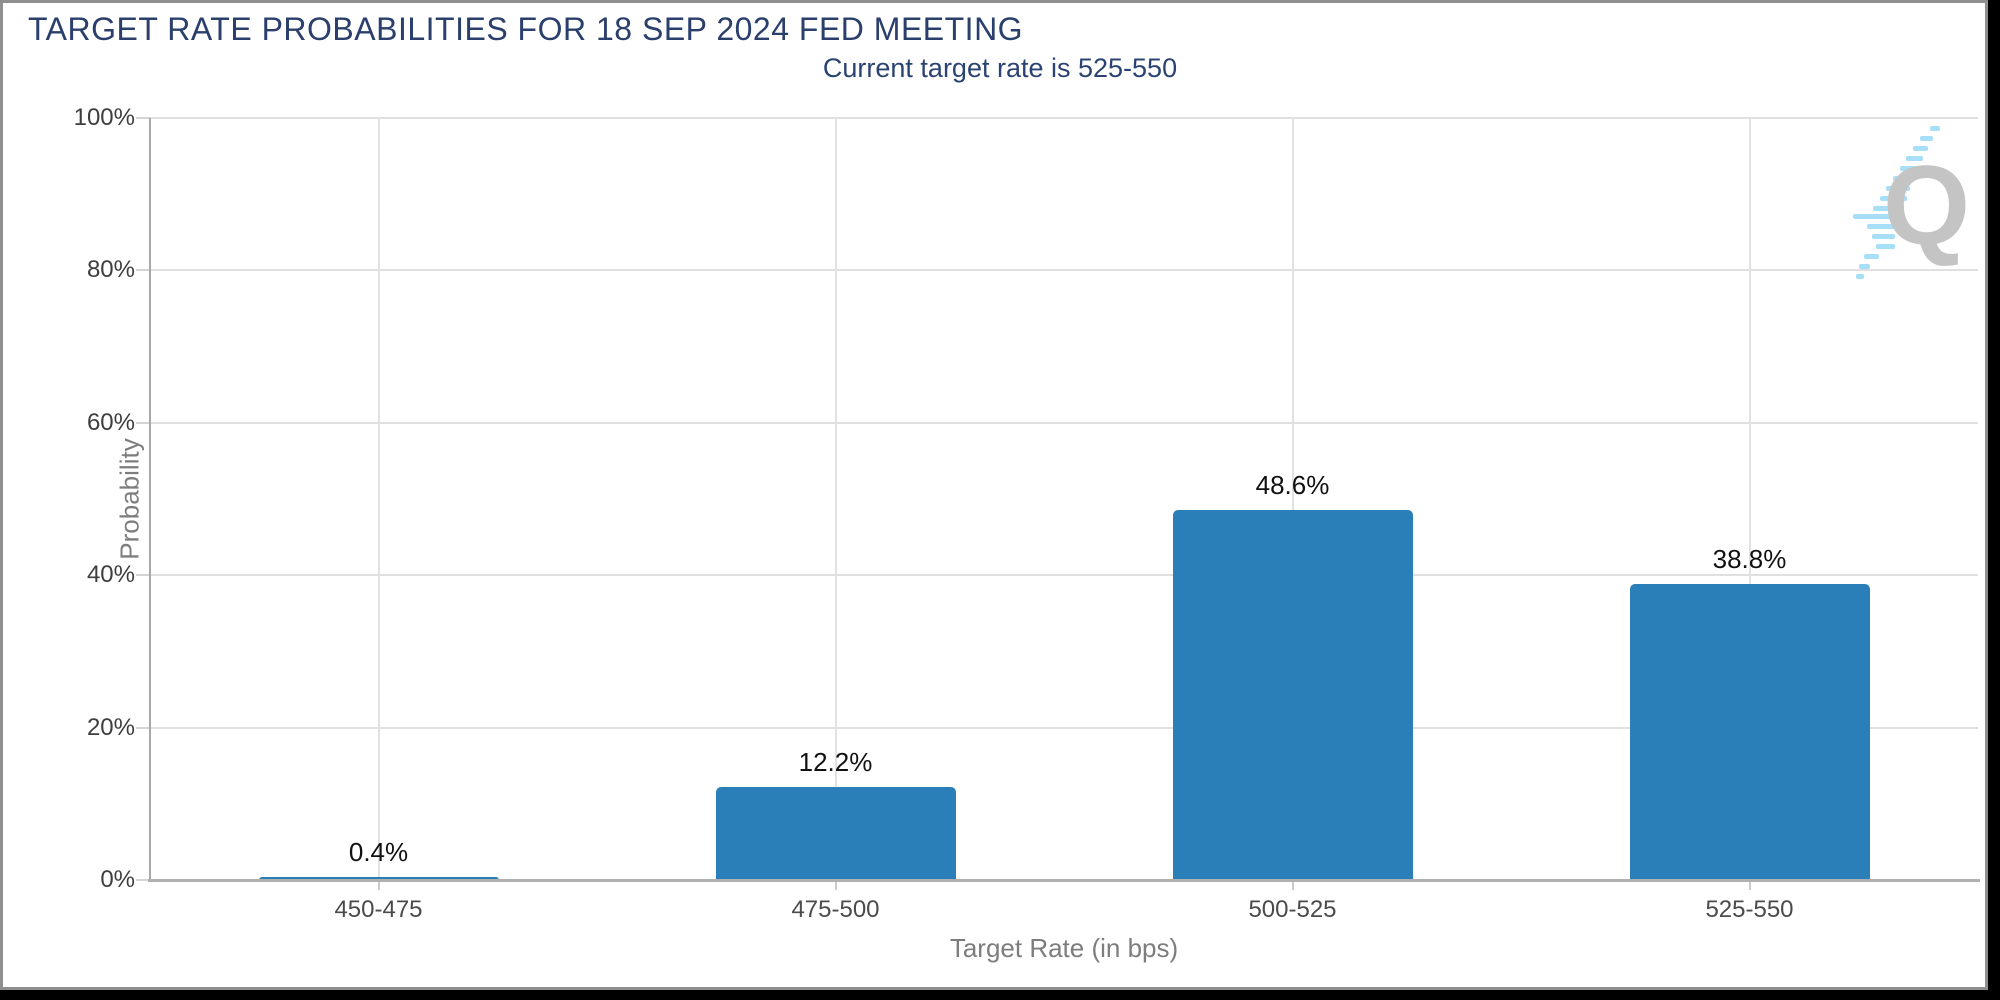 This screenshot has width=2000, height=1000. Describe the element at coordinates (1749, 909) in the screenshot. I see `x-tick-label: 525-550` at that location.